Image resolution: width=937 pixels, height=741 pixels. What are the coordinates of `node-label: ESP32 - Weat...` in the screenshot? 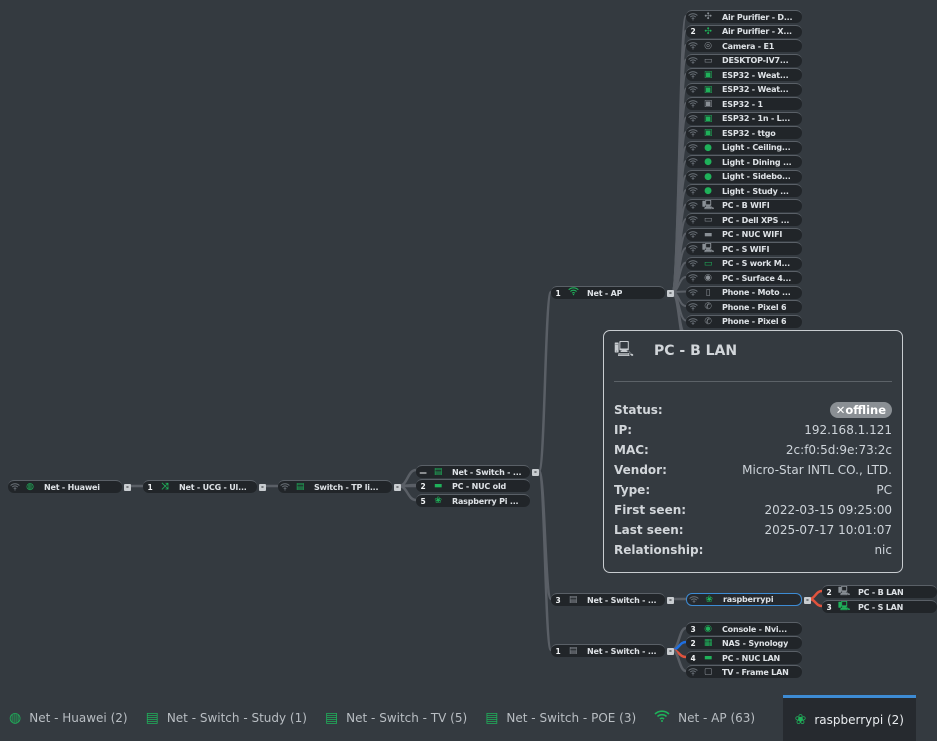 It's located at (755, 89).